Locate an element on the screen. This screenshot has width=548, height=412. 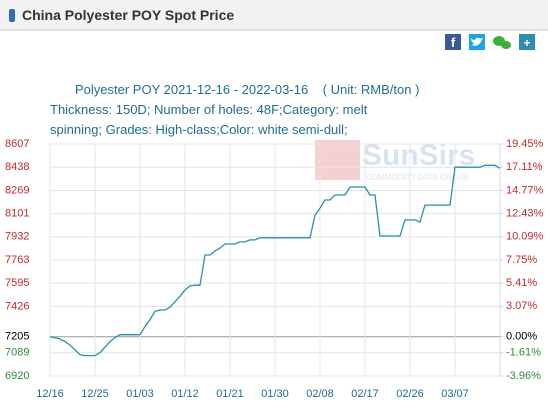
y2-tick-label: -1.61% is located at coordinates (523, 353).